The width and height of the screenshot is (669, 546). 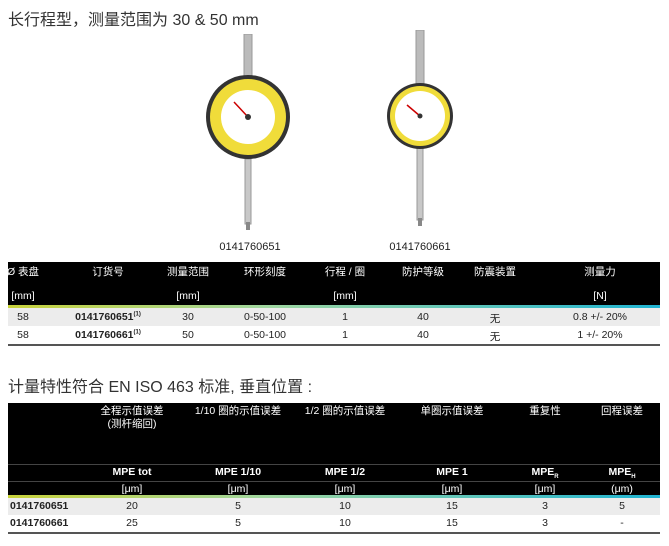 I want to click on column-header: 测量范围, so click(x=188, y=272).